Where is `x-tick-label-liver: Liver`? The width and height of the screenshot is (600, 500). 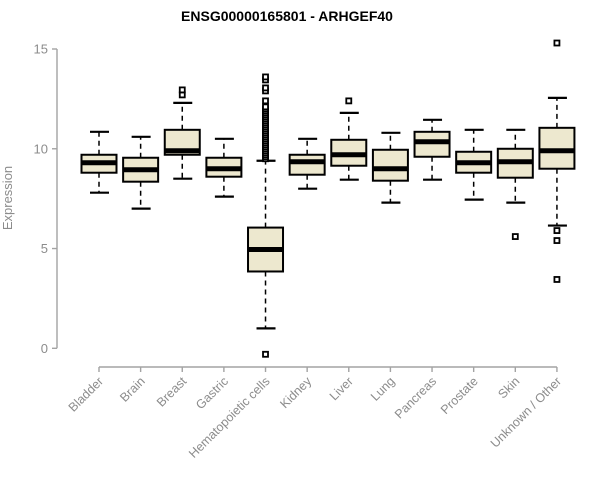 x-tick-label-liver: Liver is located at coordinates (341, 388).